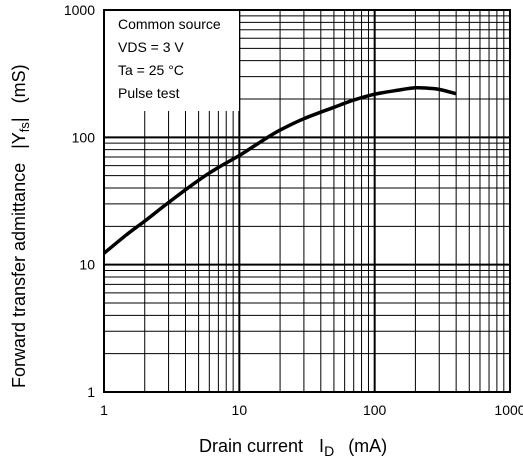 This screenshot has height=464, width=523. What do you see at coordinates (169, 24) in the screenshot?
I see `annotation-line: Common source` at bounding box center [169, 24].